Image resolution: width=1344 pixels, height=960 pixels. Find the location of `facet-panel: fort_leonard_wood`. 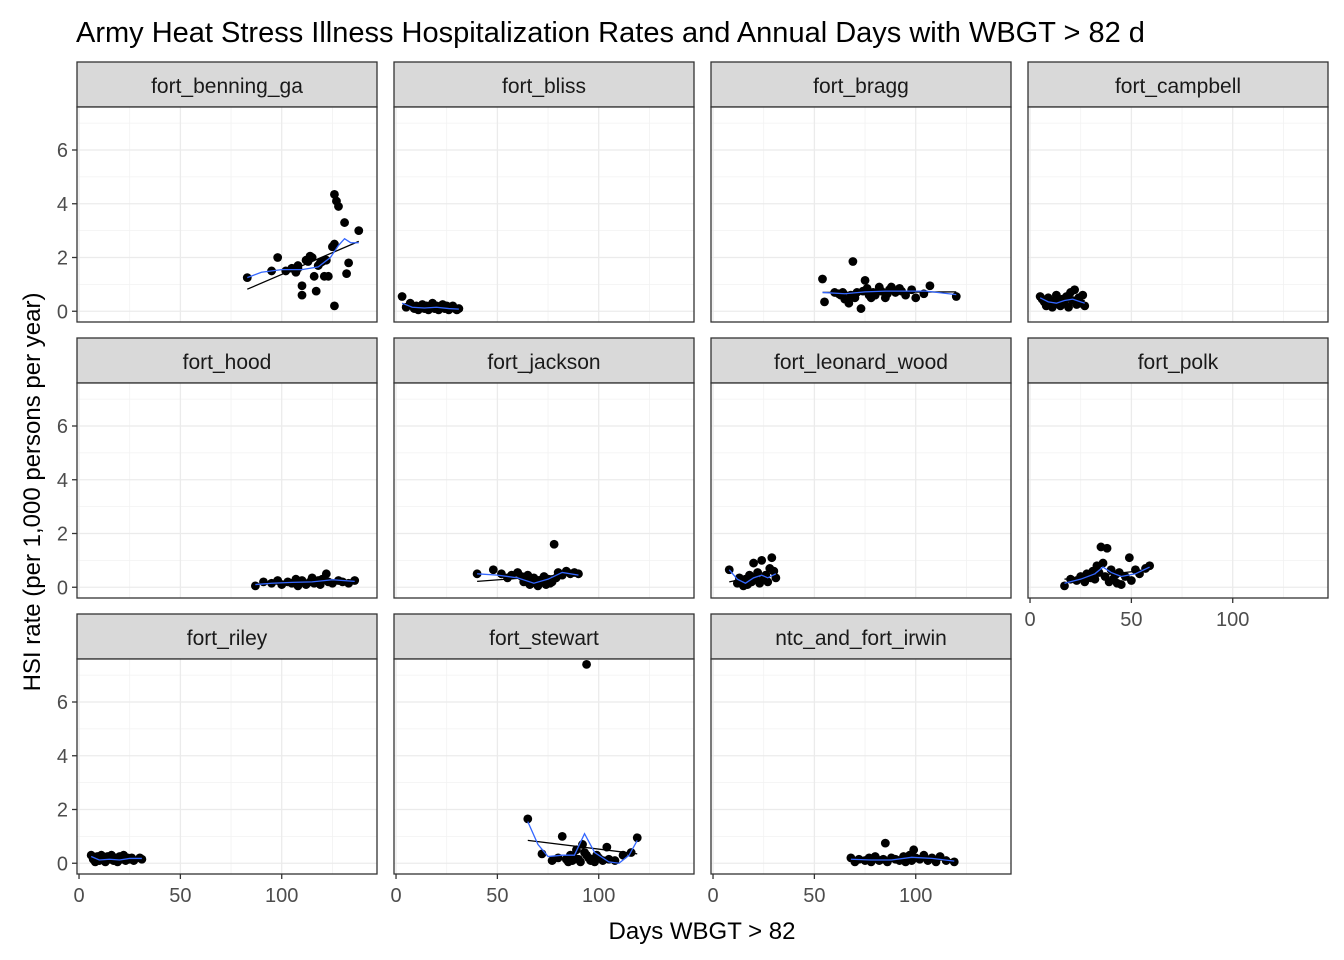

facet-panel: fort_leonard_wood is located at coordinates (861, 468).